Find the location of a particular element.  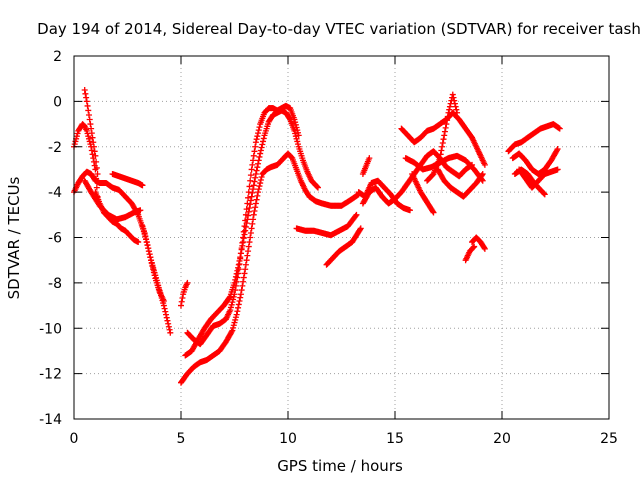

series-sat-c is located at coordinates (91, 132).